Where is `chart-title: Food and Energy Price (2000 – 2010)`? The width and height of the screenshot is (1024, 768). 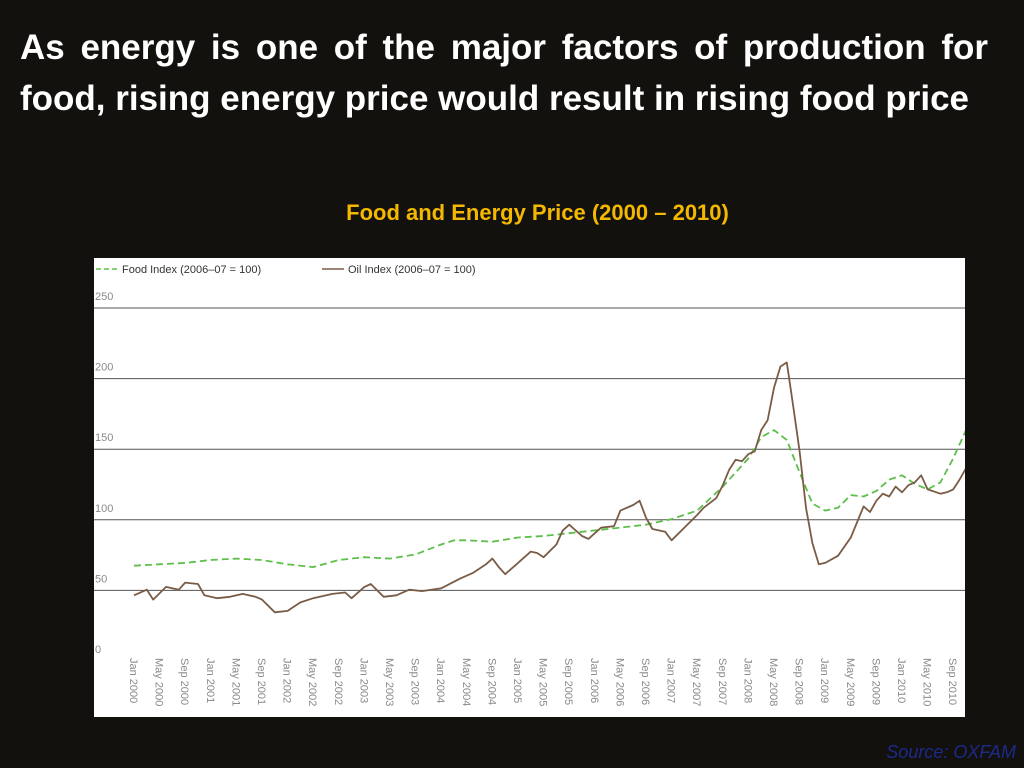 chart-title: Food and Energy Price (2000 – 2010) is located at coordinates (537, 212).